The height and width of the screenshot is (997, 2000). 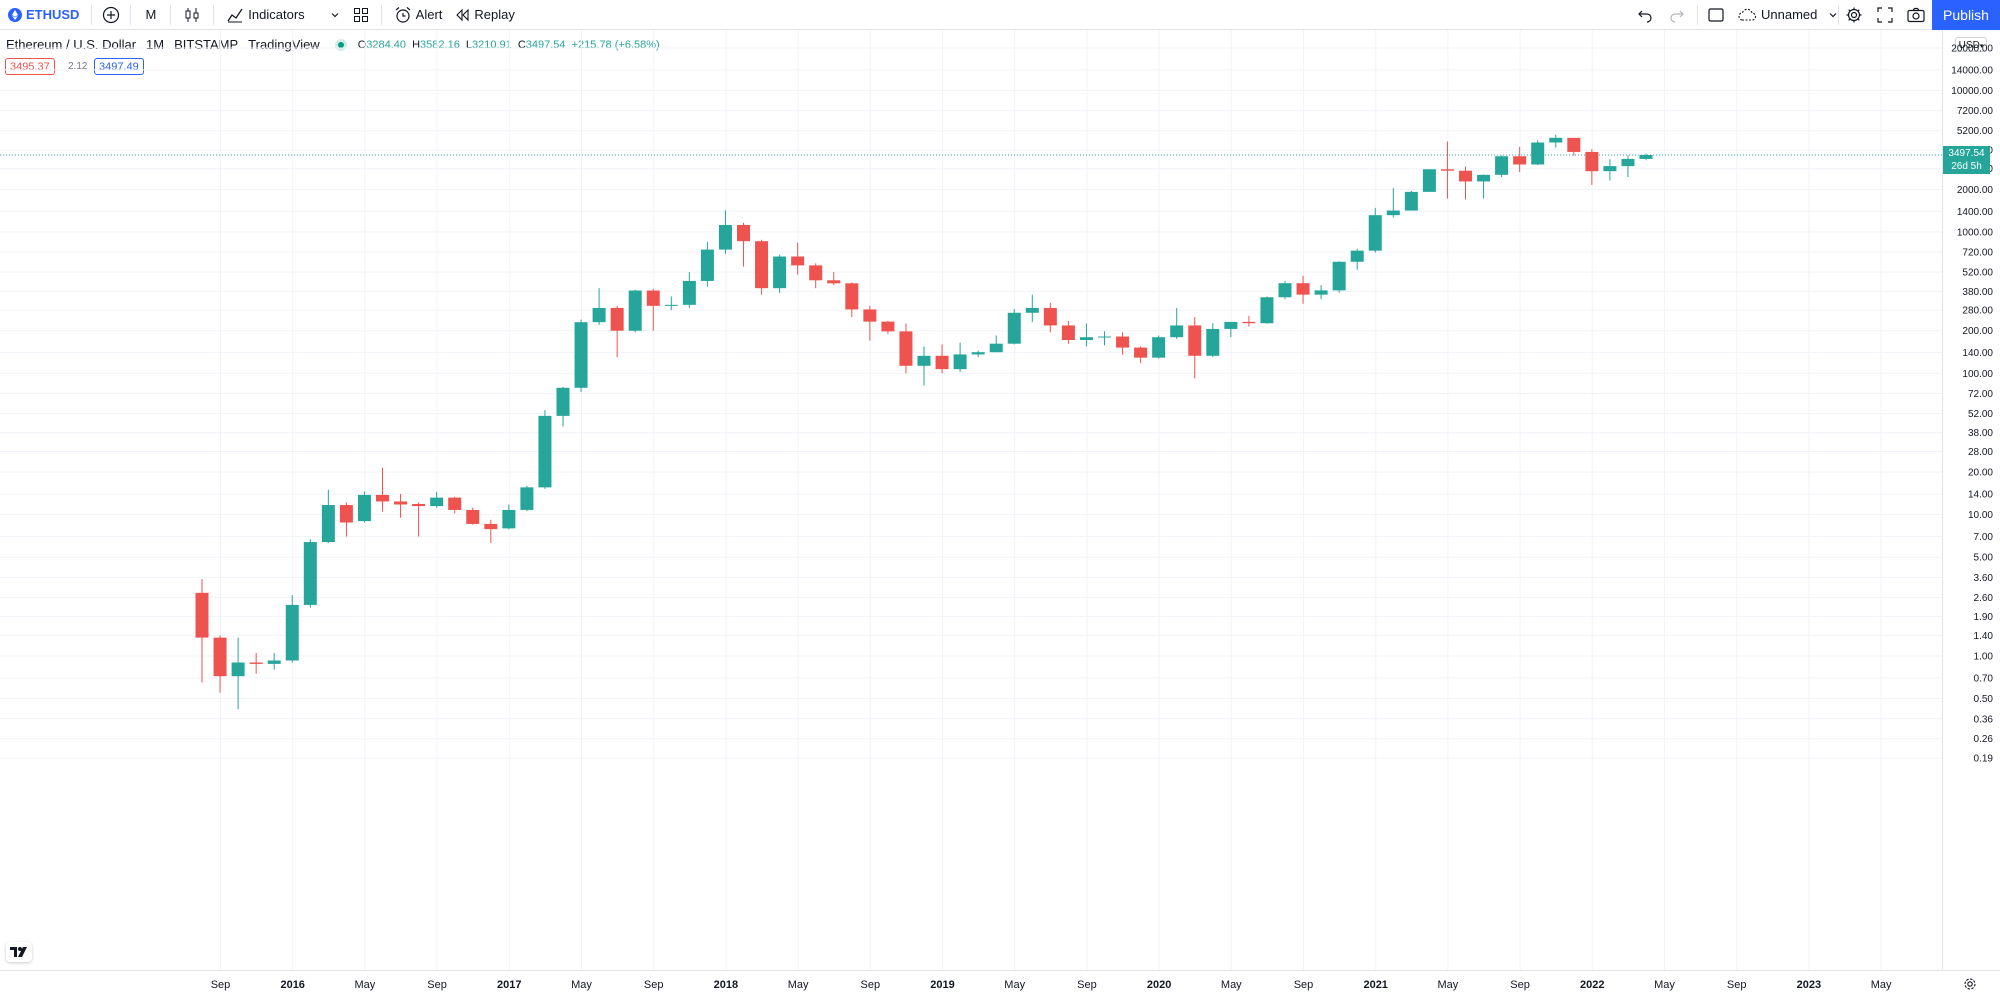 What do you see at coordinates (1970, 984) in the screenshot?
I see `axis-settings-button` at bounding box center [1970, 984].